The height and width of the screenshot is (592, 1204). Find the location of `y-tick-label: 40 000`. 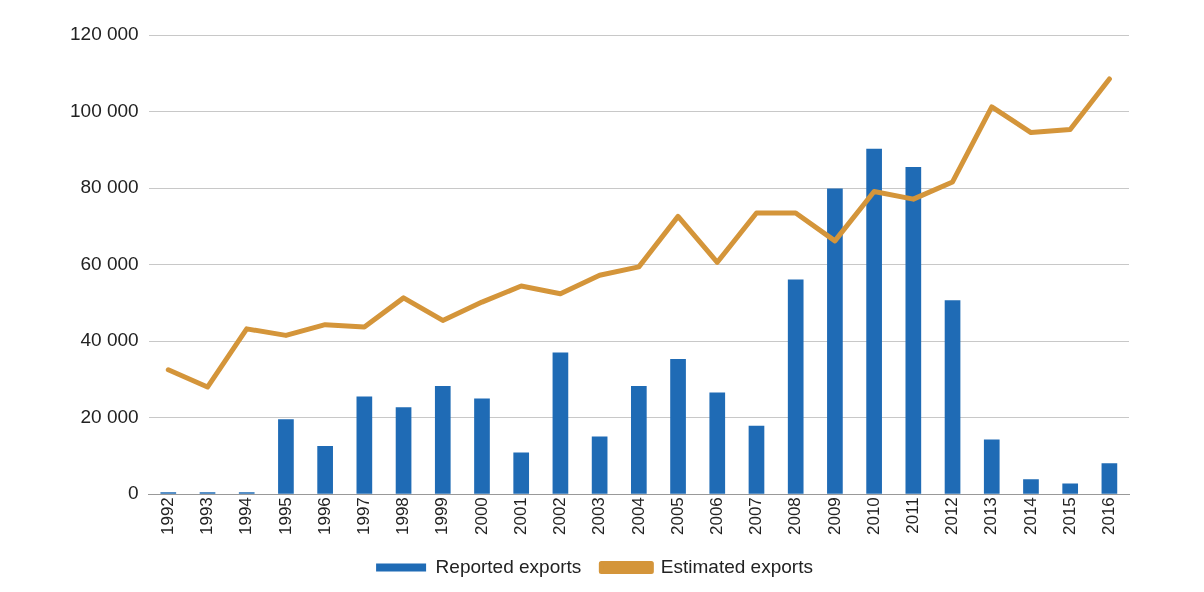

y-tick-label: 40 000 is located at coordinates (109, 340).